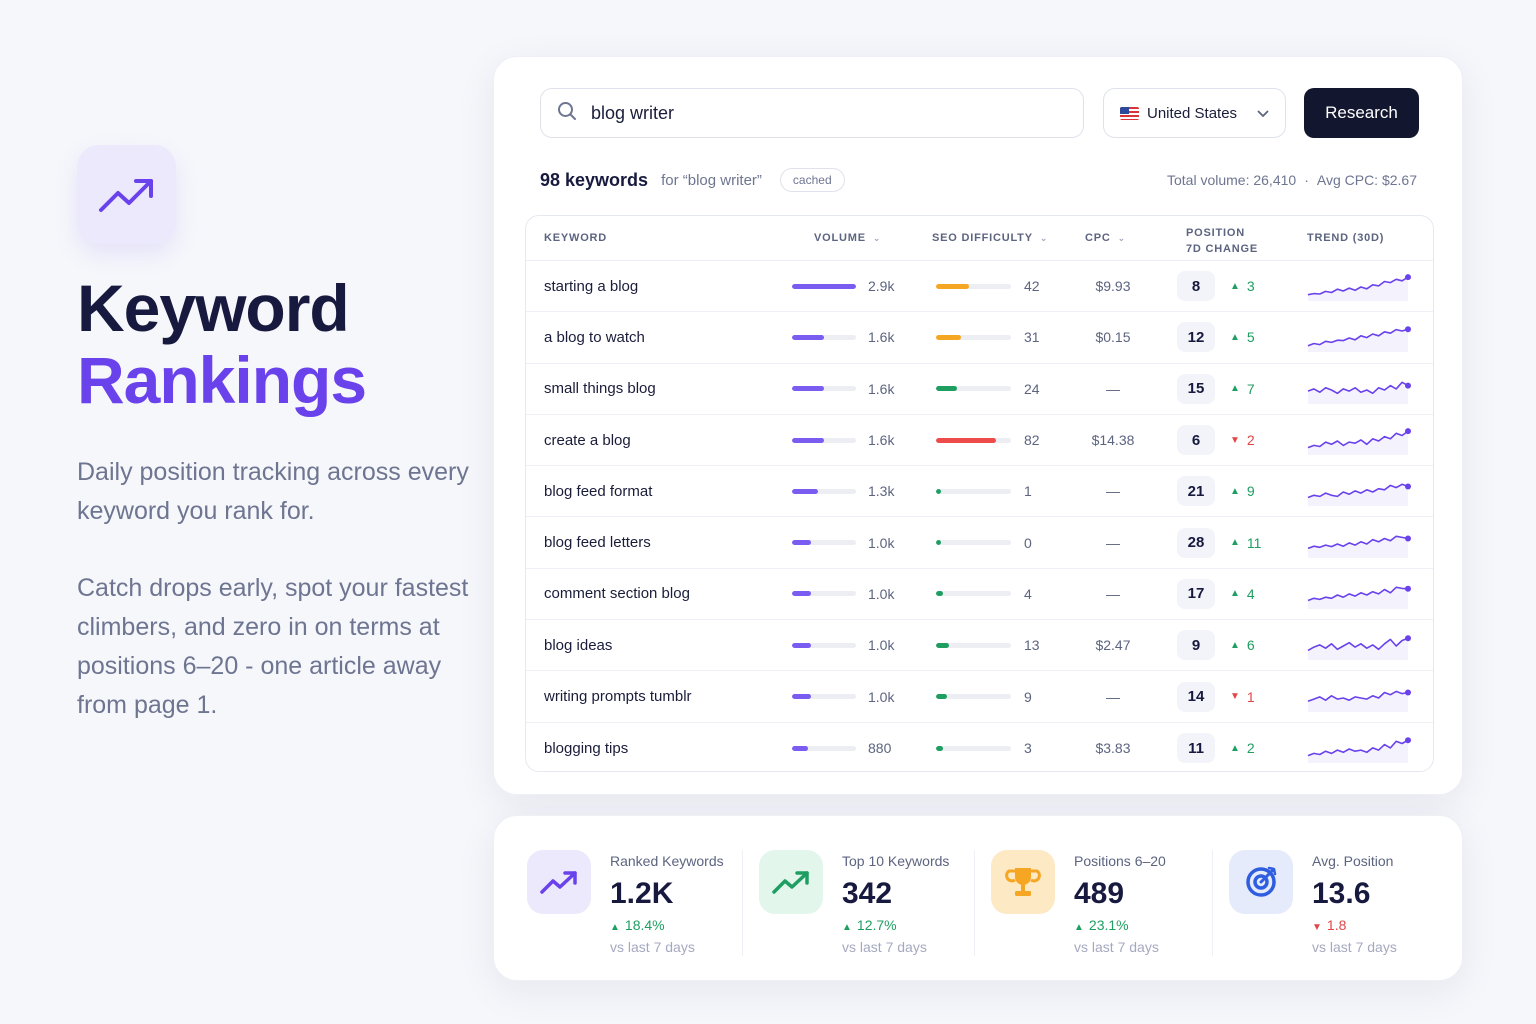 The height and width of the screenshot is (1024, 1536). What do you see at coordinates (812, 113) in the screenshot?
I see `search-input: blog writer` at bounding box center [812, 113].